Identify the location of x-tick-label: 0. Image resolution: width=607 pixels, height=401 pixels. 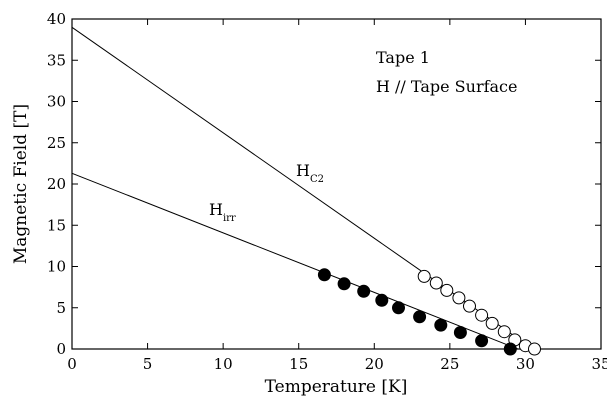
(72, 364).